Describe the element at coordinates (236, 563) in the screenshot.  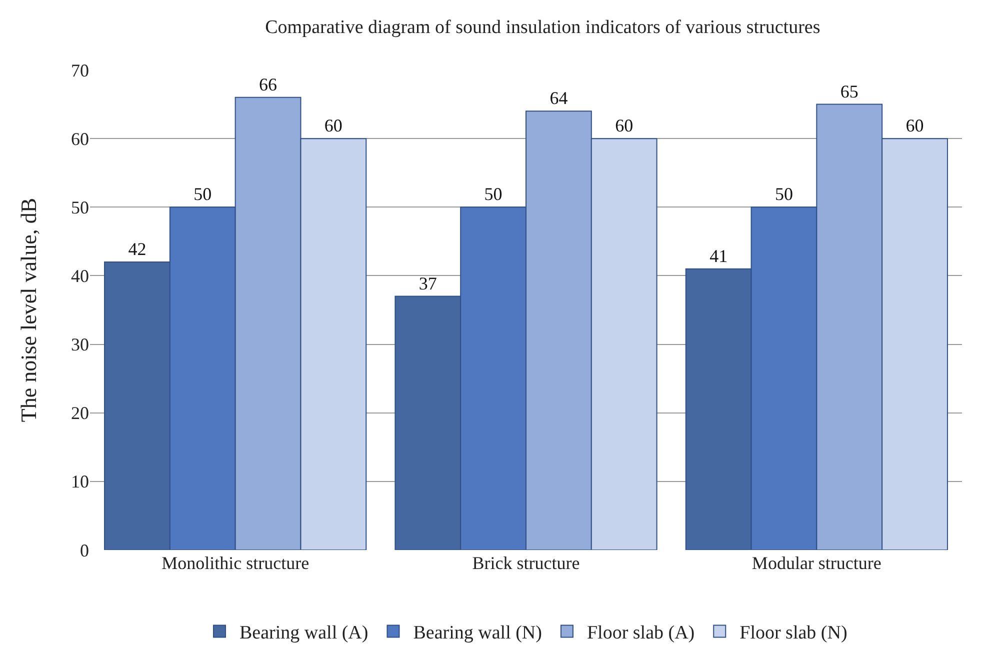
I see `x-tick-label: Monolithic structure` at that location.